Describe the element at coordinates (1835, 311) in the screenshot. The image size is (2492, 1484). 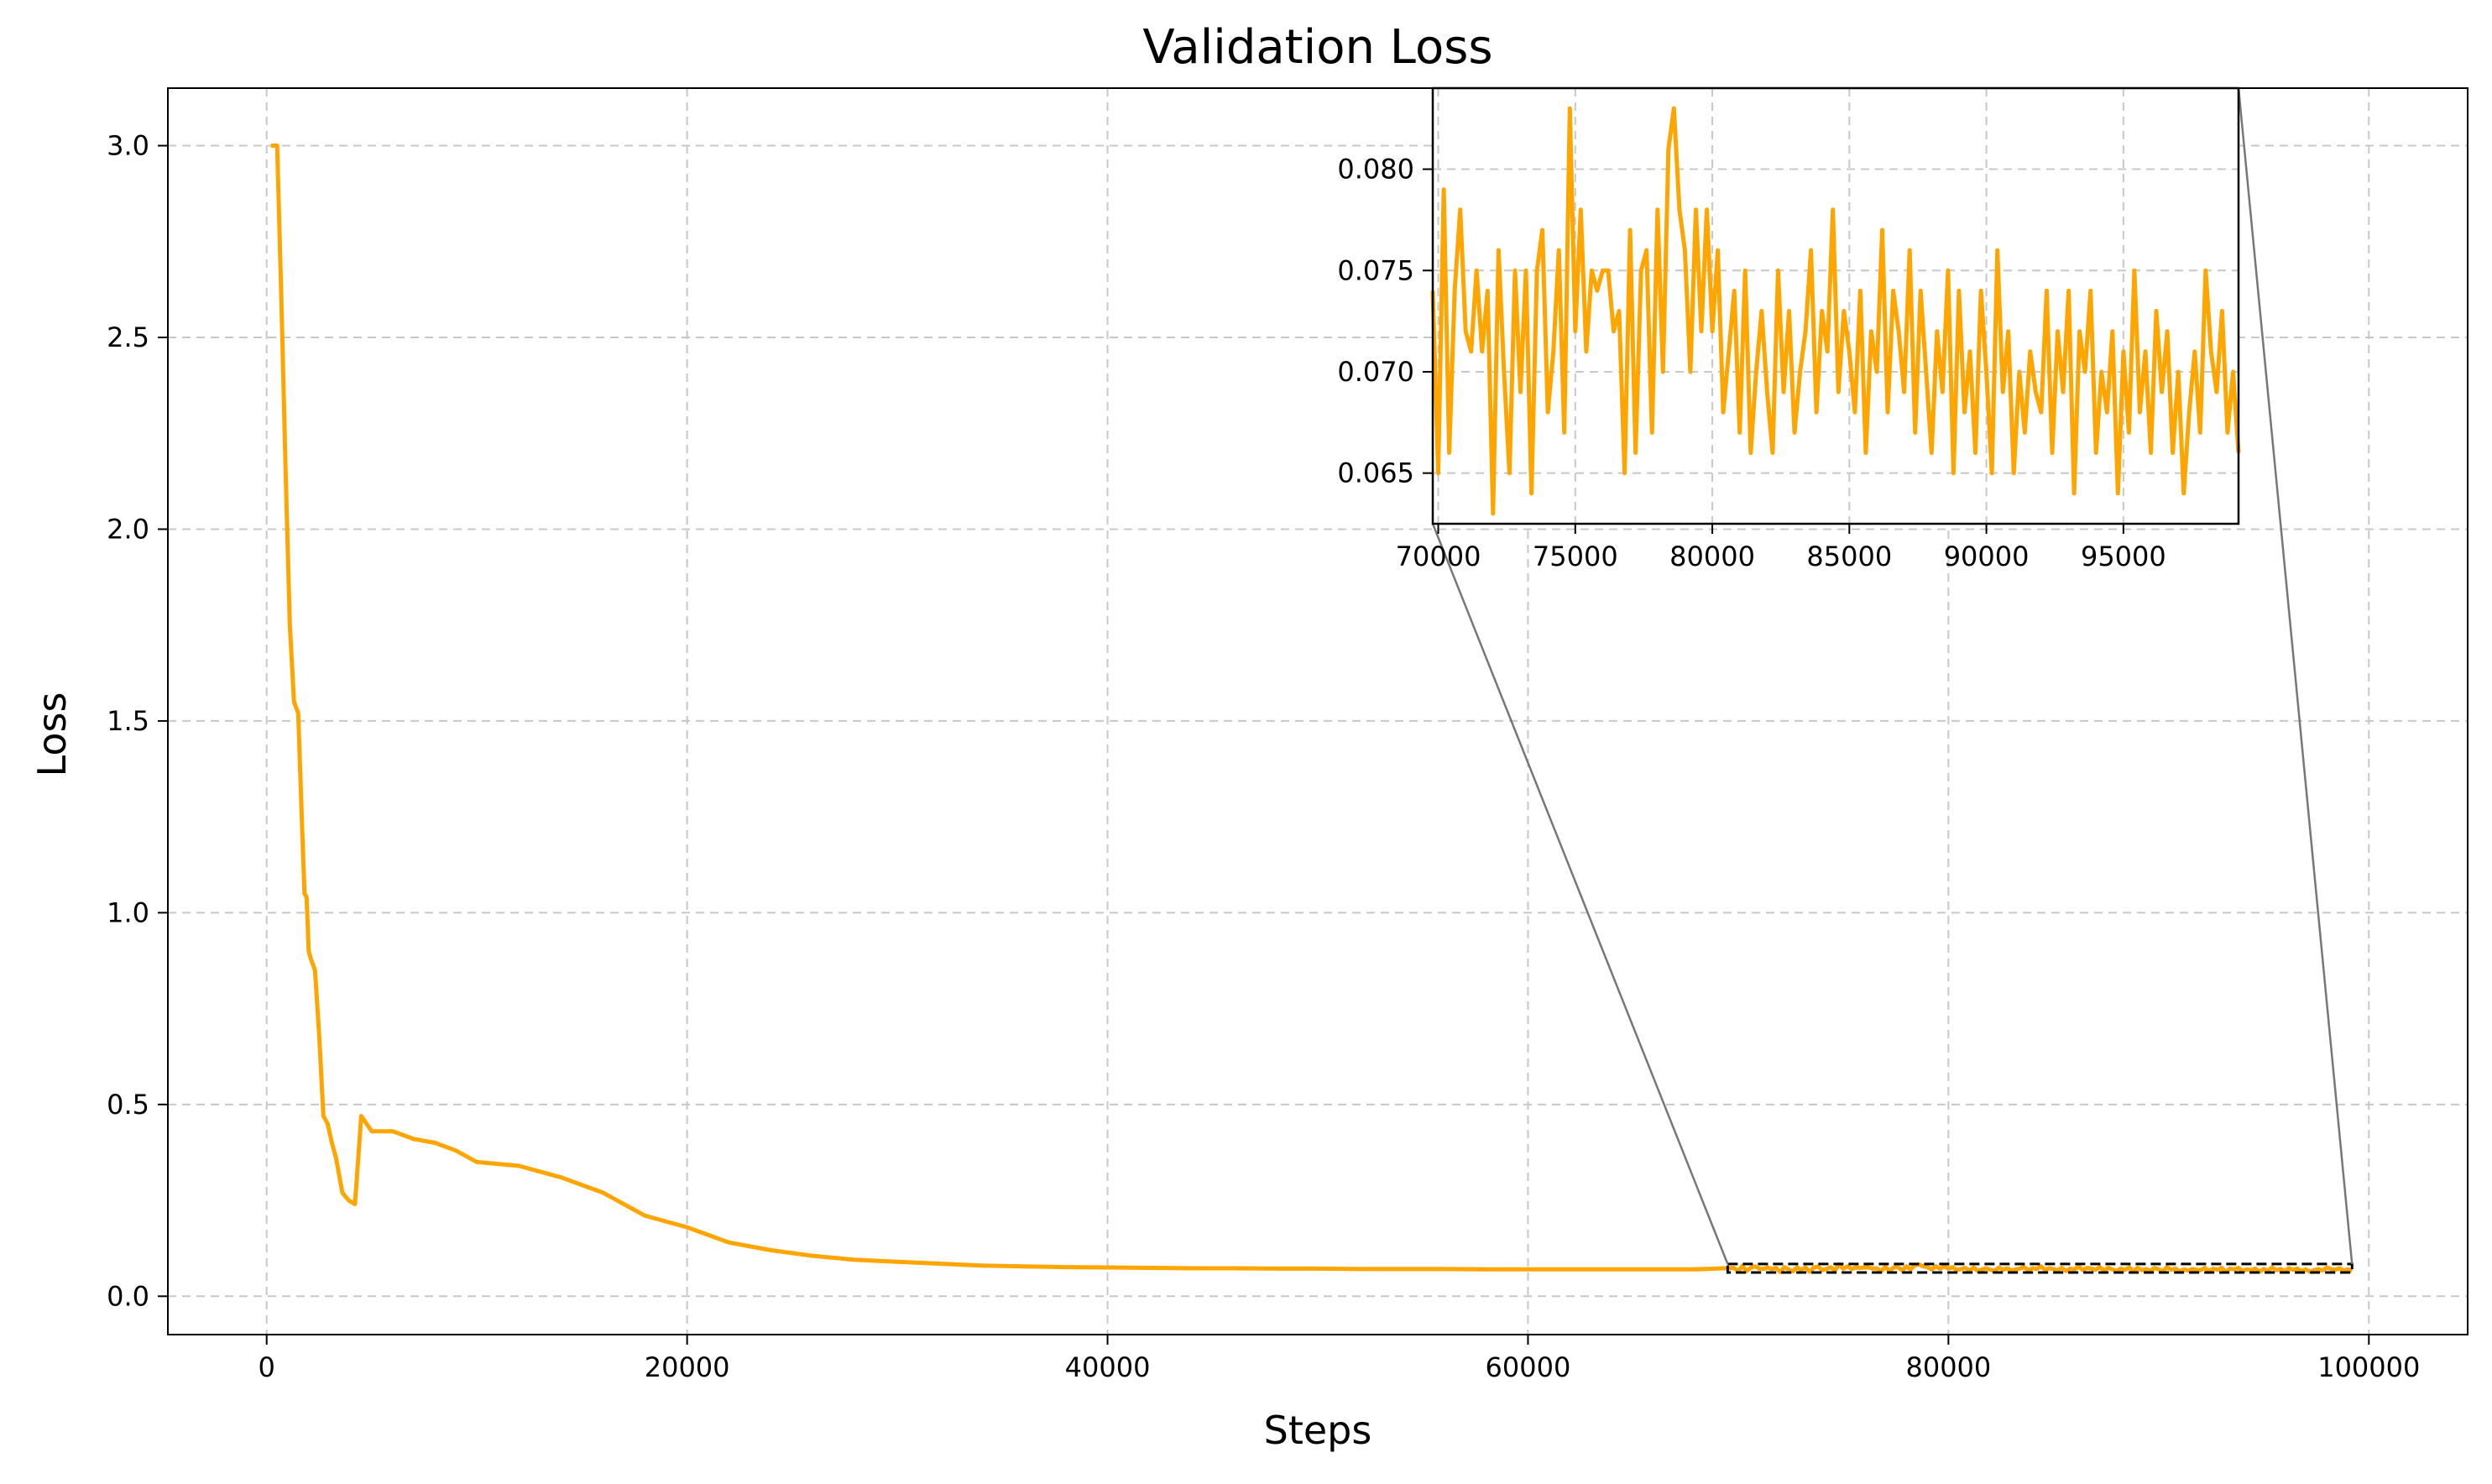
I see `inset-loss-line` at that location.